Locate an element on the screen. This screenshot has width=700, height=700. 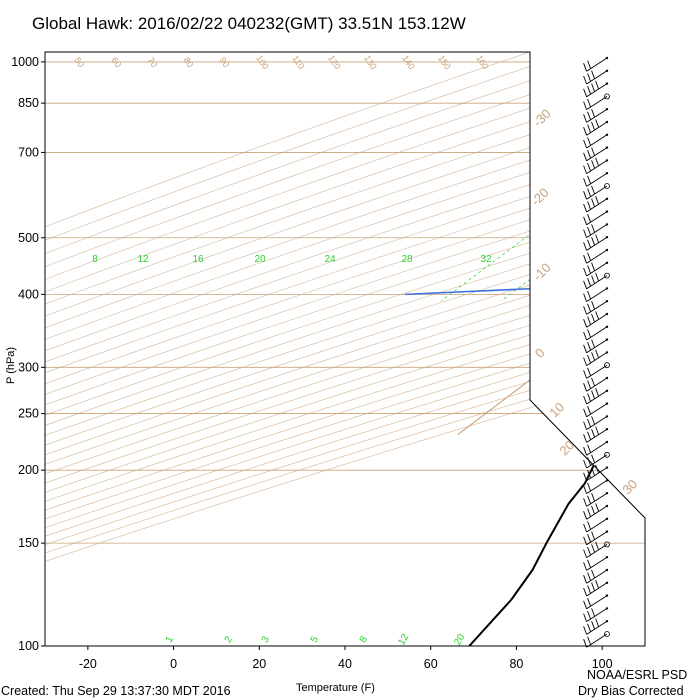
mixing-ratio-line is located at coordinates (688, 175).